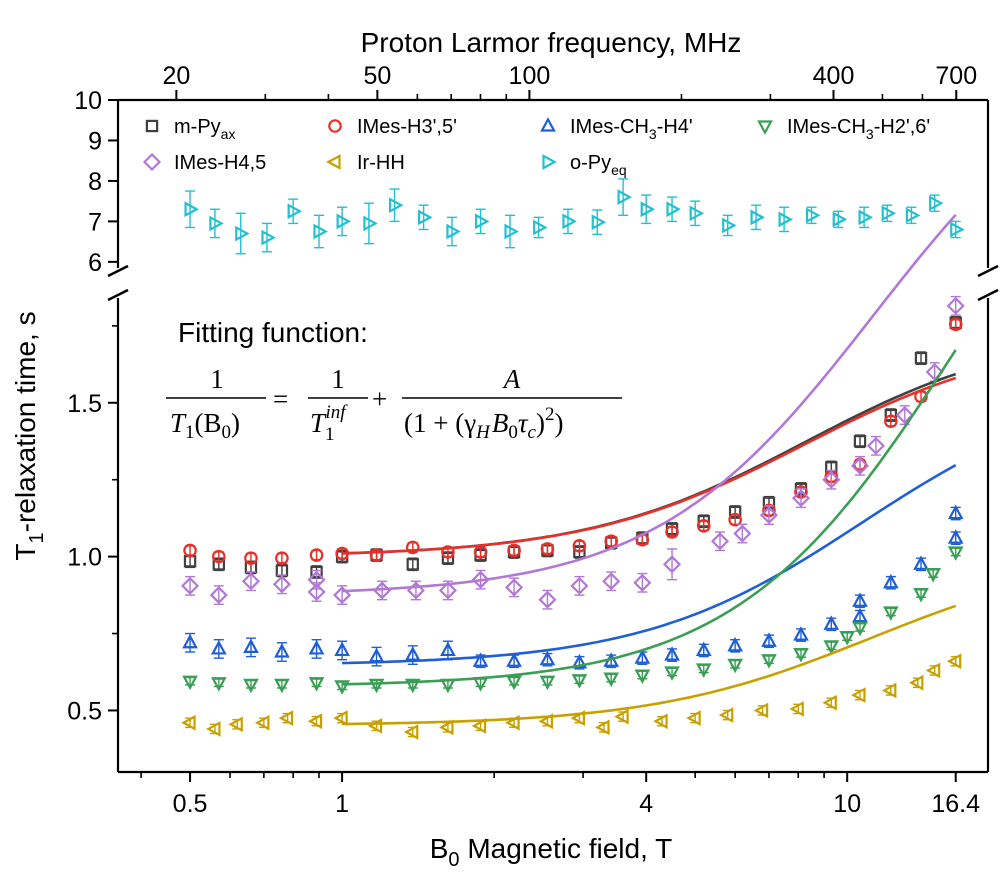 The width and height of the screenshot is (1004, 885). What do you see at coordinates (551, 42) in the screenshot?
I see `top-x-axis-title: Proton Larmor frequency, MHz` at bounding box center [551, 42].